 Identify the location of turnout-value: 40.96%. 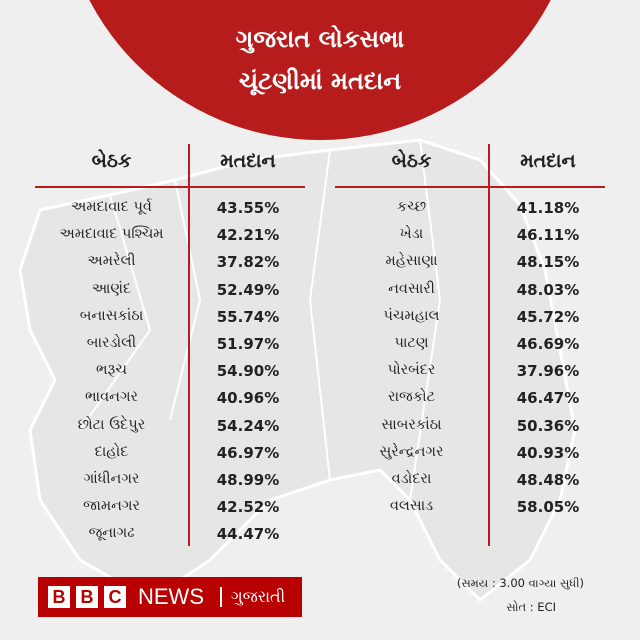
(248, 398).